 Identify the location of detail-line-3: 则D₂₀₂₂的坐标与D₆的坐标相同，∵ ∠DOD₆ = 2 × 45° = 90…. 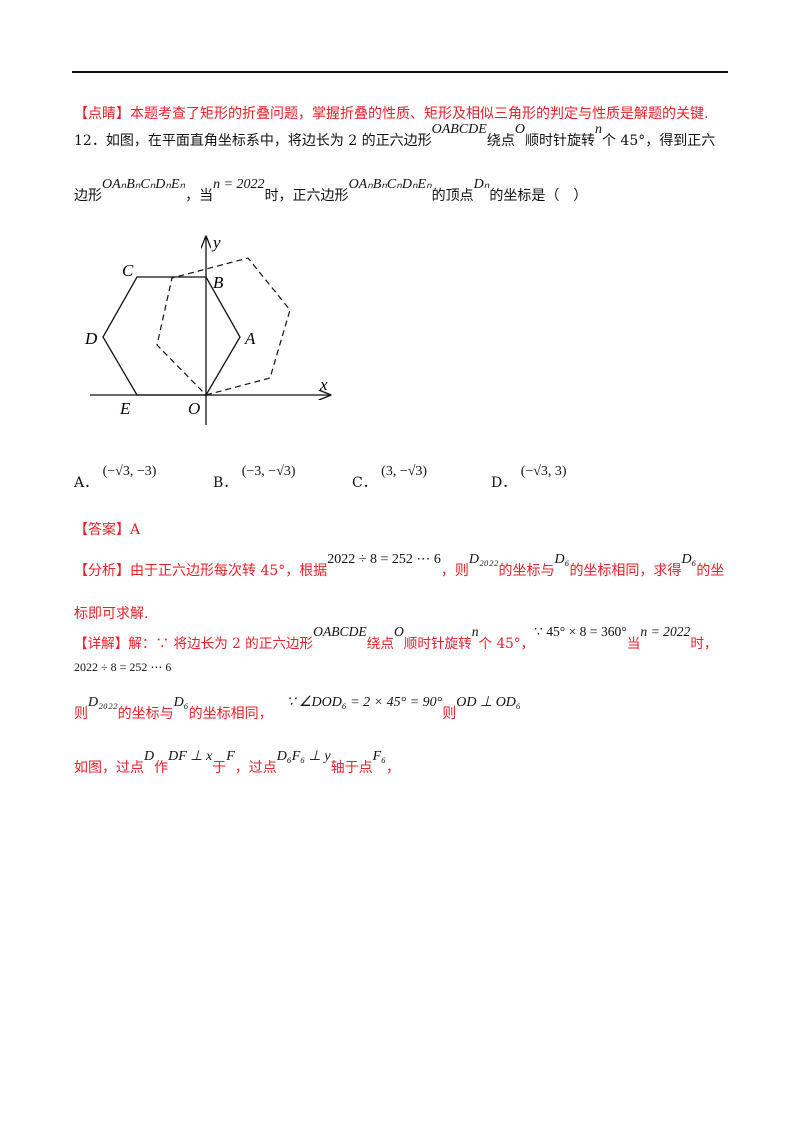
(297, 709).